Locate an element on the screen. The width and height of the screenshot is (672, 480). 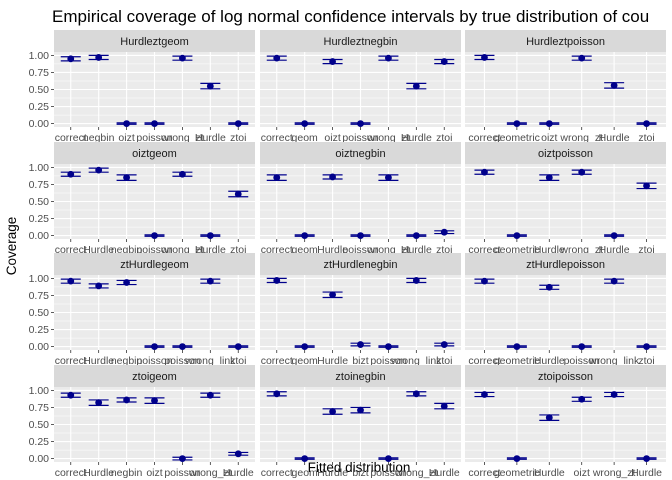
facet-strip-label: oiztpoisson is located at coordinates (565, 154).